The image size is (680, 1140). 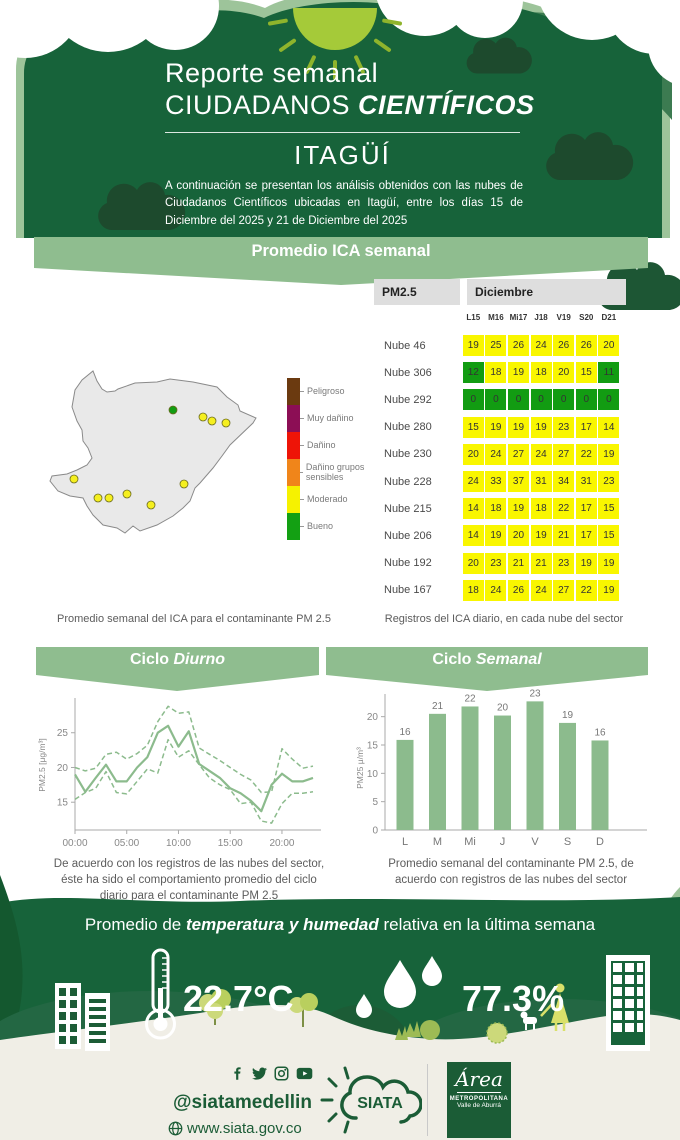 What do you see at coordinates (586, 317) in the screenshot?
I see `table-day-header: S20` at bounding box center [586, 317].